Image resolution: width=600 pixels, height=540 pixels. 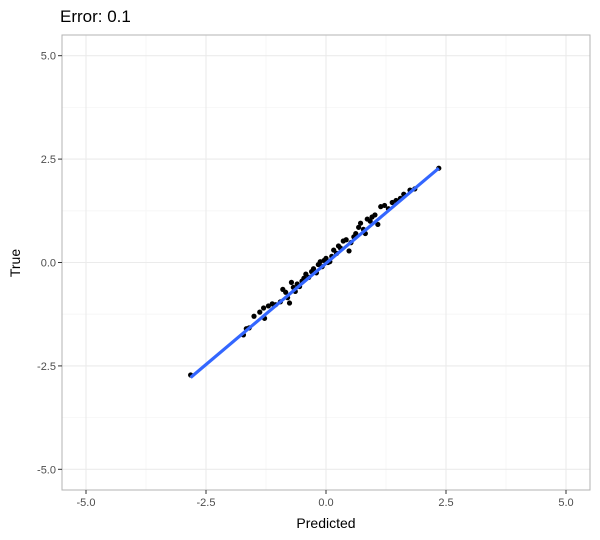 What do you see at coordinates (46, 470) in the screenshot?
I see `y-tick-label: -5.0` at bounding box center [46, 470].